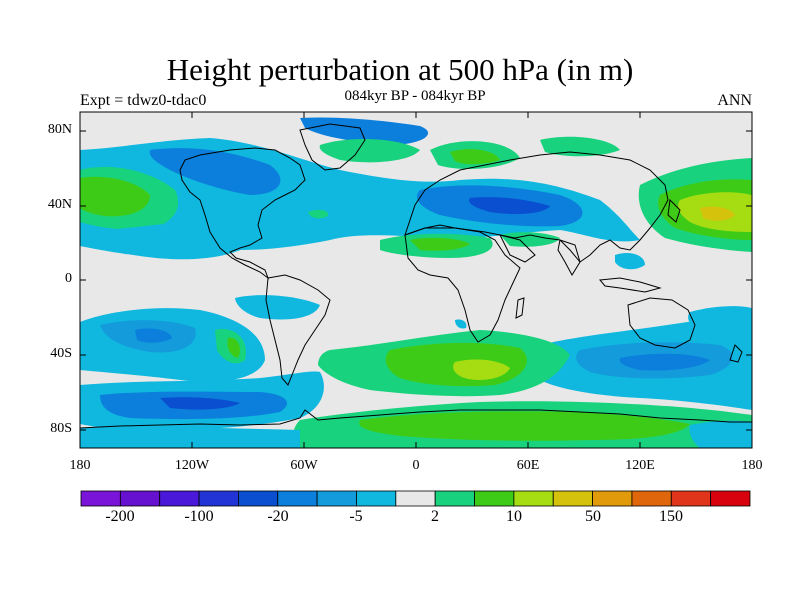 This screenshot has height=600, width=800. Describe the element at coordinates (674, 210) in the screenshot. I see `coast-japan` at that location.